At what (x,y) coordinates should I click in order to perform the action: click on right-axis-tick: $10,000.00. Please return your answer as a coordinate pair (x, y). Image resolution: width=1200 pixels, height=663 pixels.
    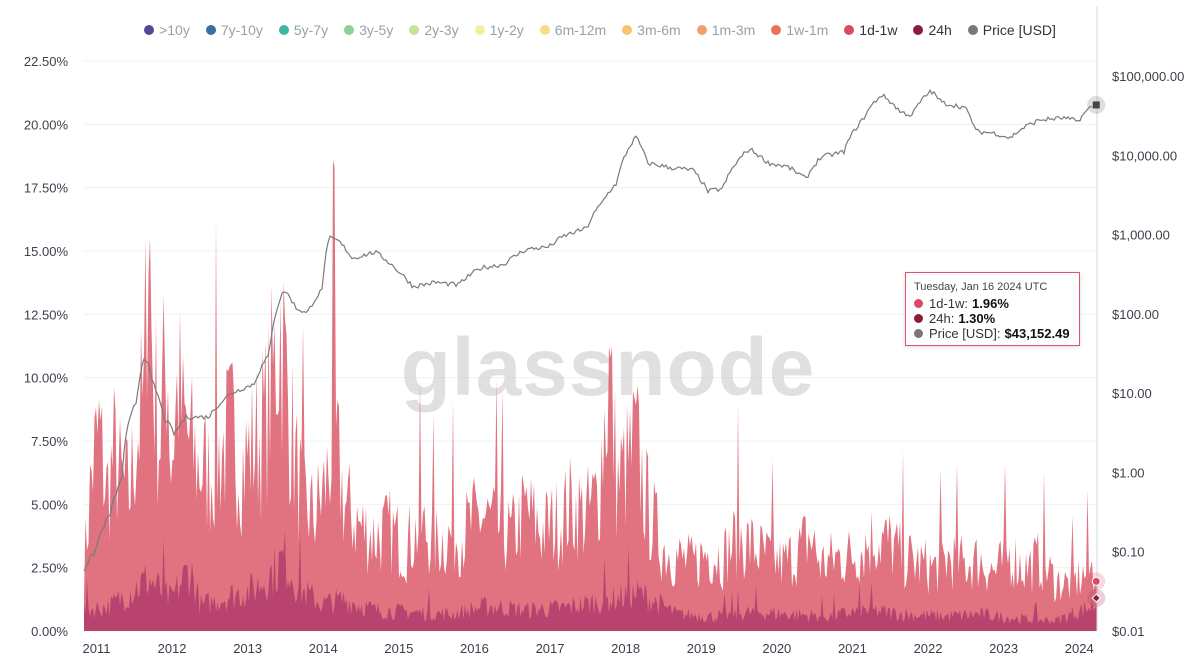
    Looking at the image, I should click on (1144, 155).